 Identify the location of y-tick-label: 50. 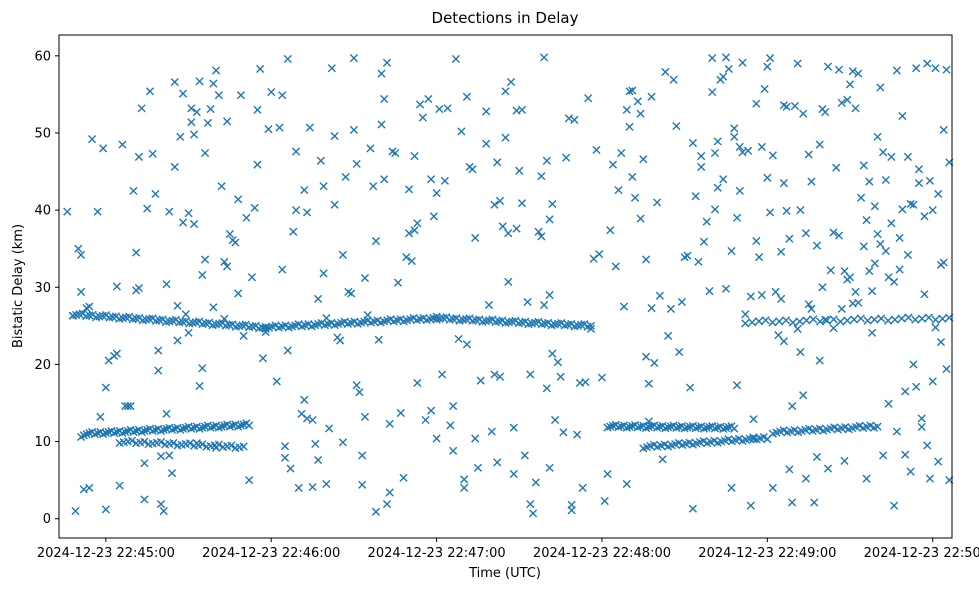
(42, 133).